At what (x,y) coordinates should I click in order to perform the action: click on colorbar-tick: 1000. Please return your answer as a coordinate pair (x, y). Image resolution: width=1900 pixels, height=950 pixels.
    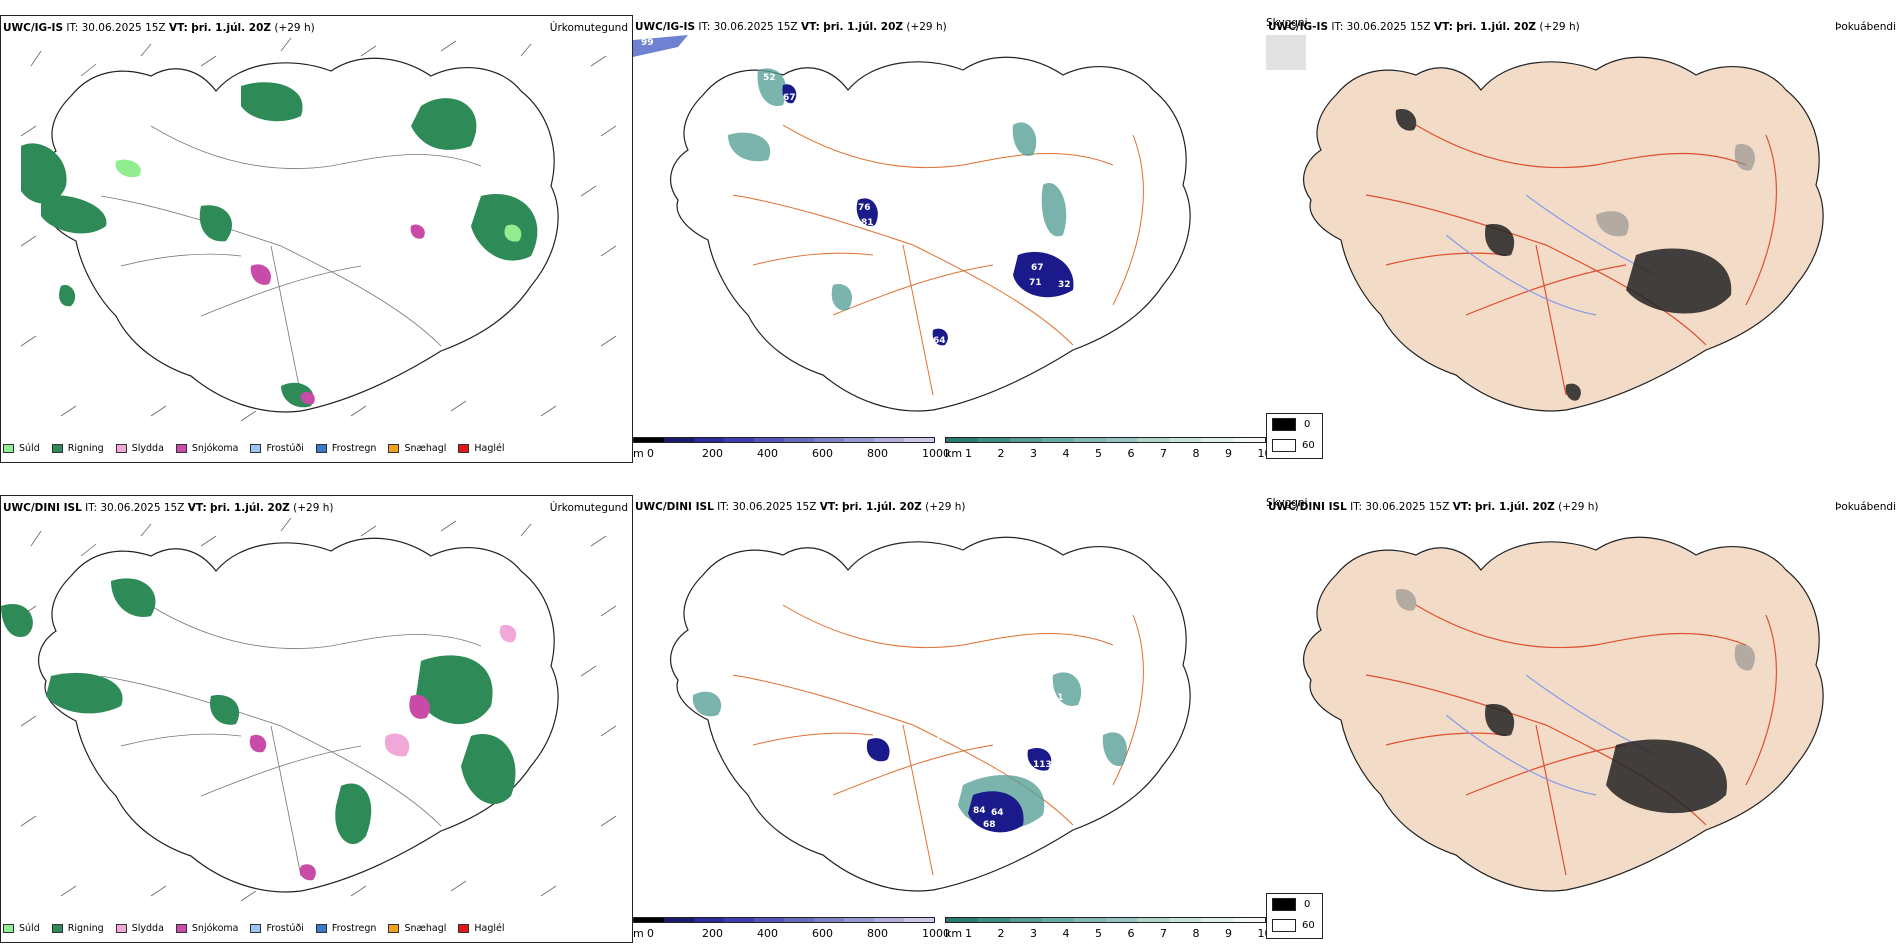
    Looking at the image, I should click on (936, 453).